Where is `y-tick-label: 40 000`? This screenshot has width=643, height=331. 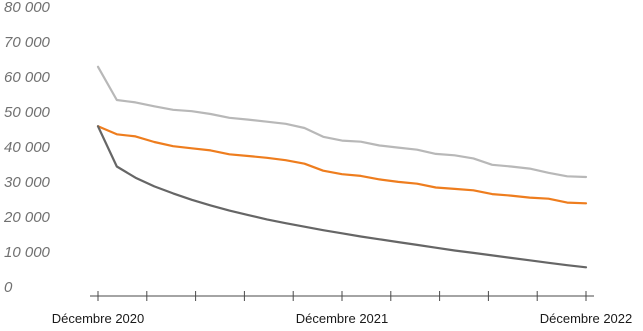 y-tick-label: 40 000 is located at coordinates (27, 147).